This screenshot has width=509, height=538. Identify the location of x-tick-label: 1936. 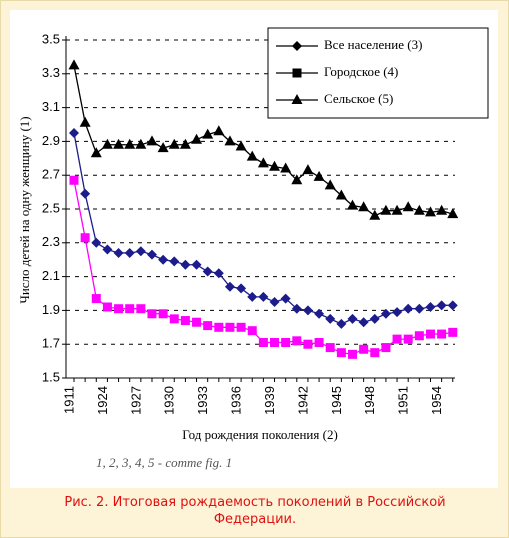
(236, 400).